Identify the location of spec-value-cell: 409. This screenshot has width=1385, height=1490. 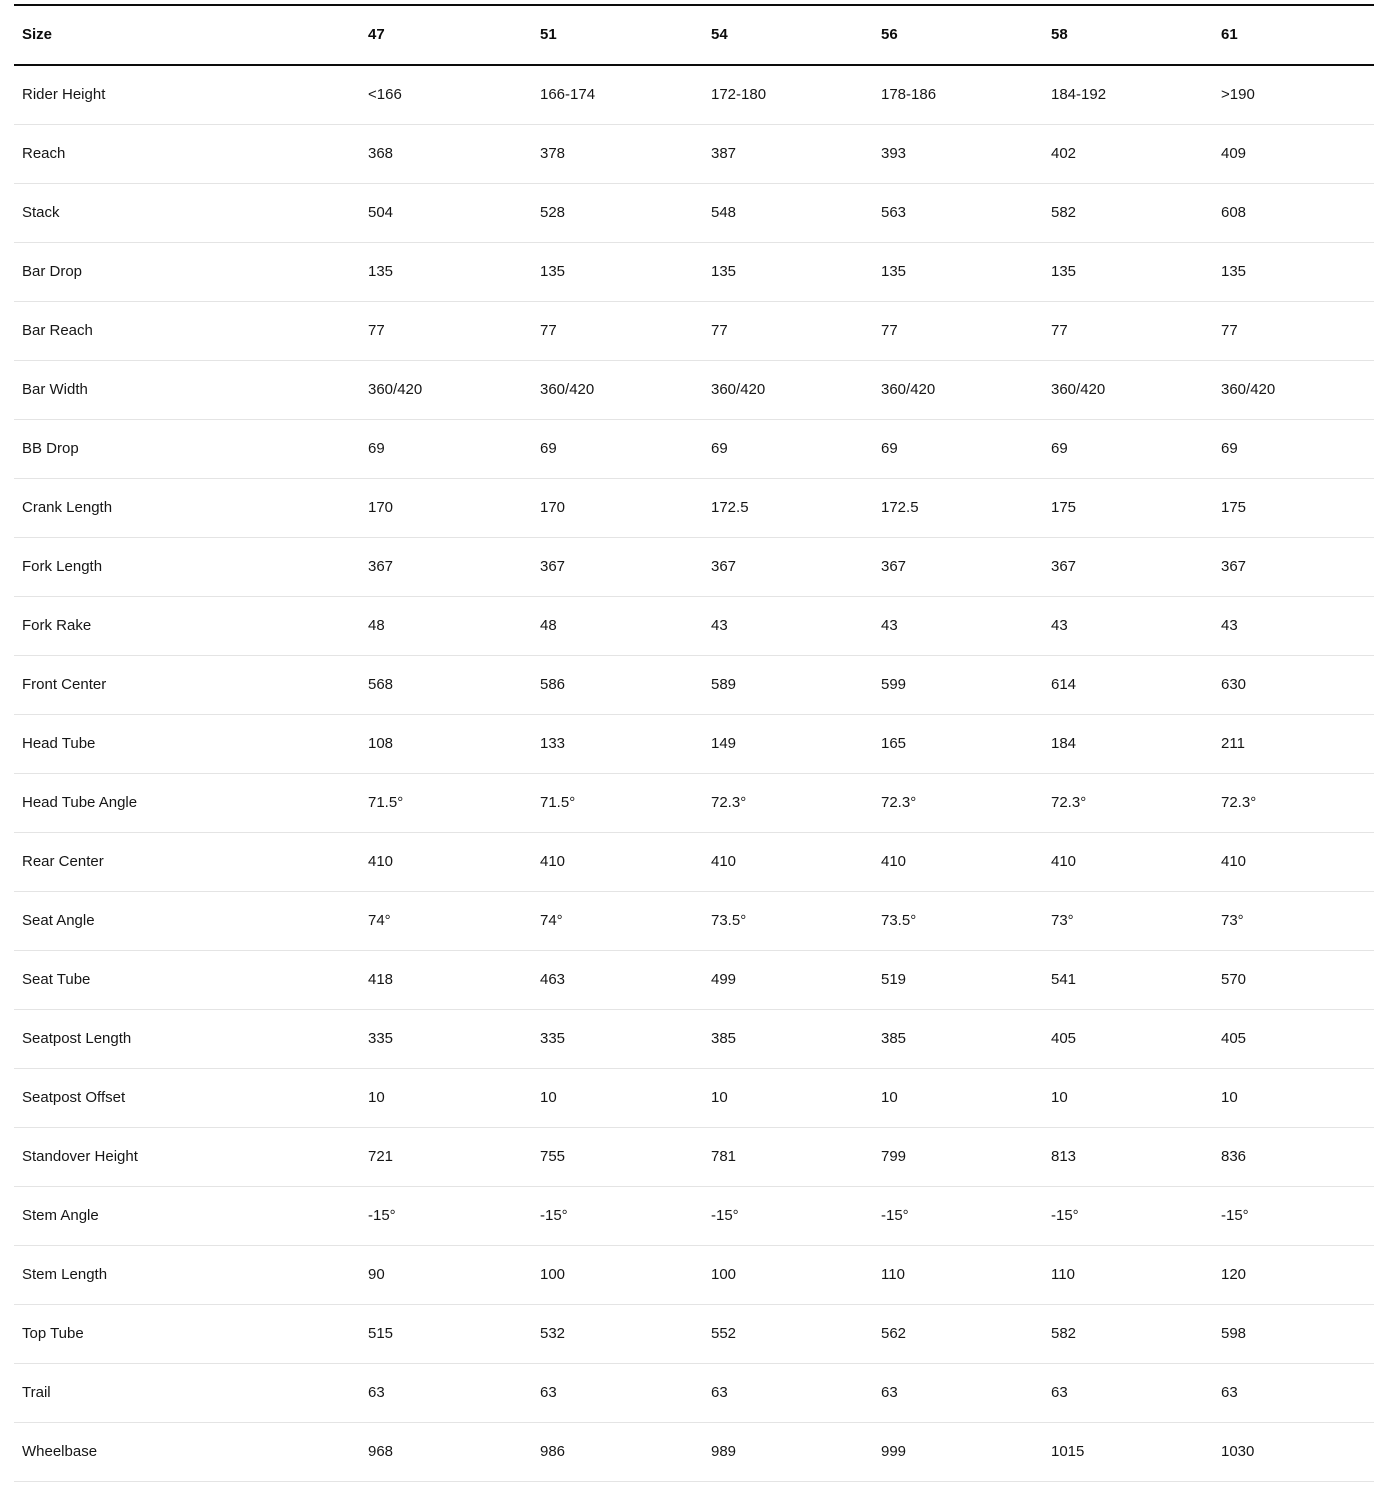
(1234, 153).